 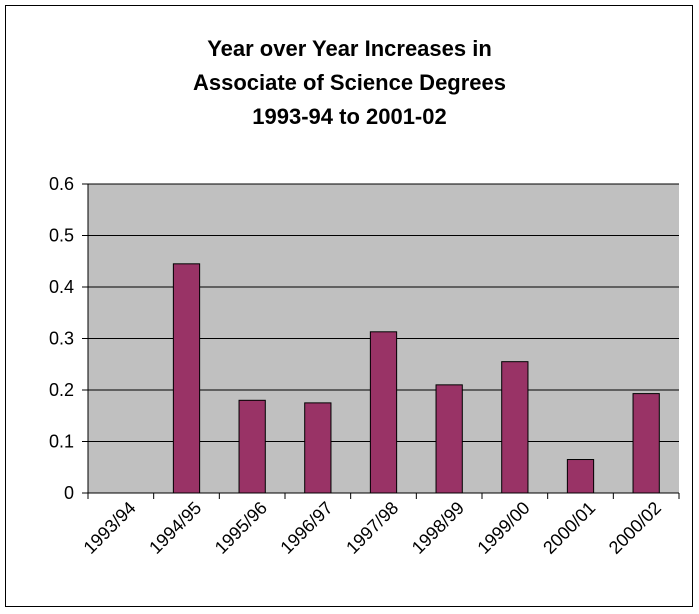 I want to click on x-tick-label: 1997/98, so click(x=372, y=528).